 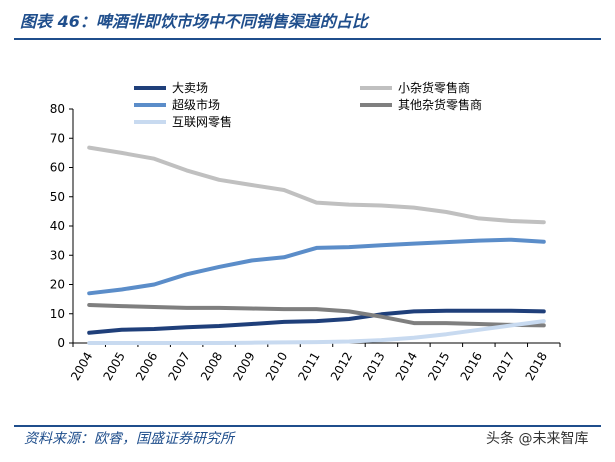 What do you see at coordinates (57, 138) in the screenshot?
I see `y-tick-label: 70` at bounding box center [57, 138].